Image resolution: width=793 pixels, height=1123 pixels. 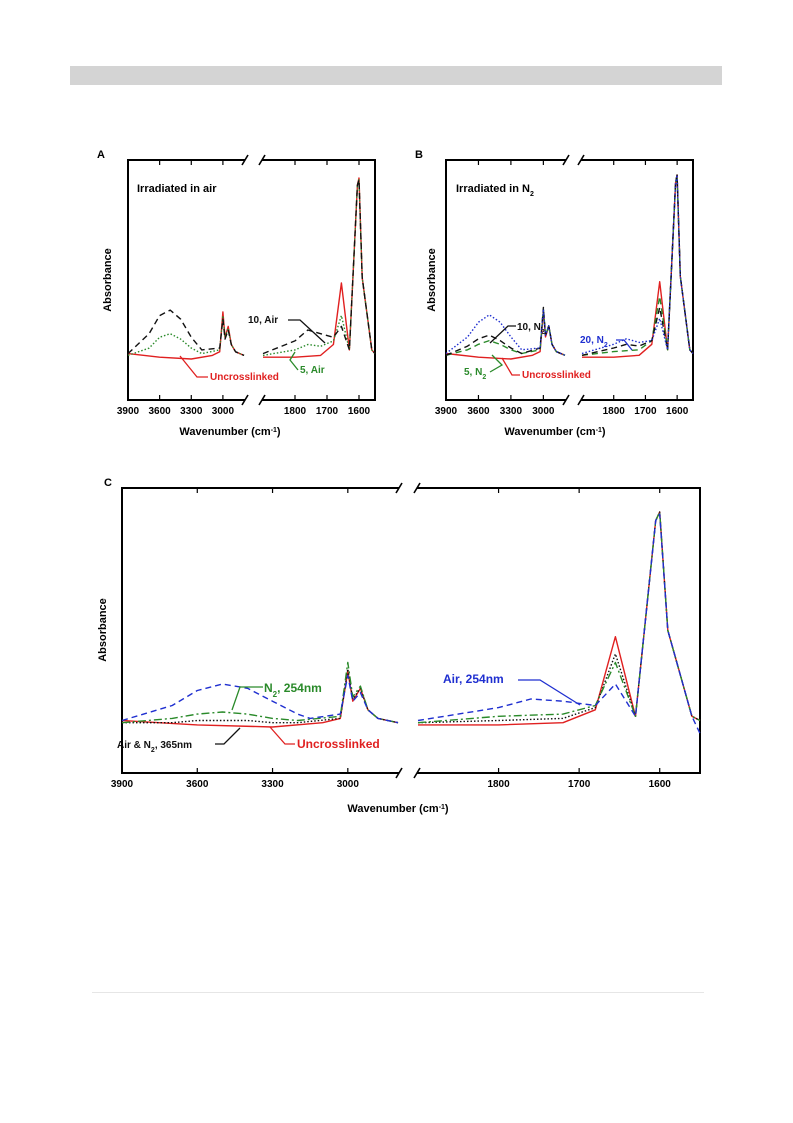 I want to click on series-line-c-2-left, so click(x=260, y=692).